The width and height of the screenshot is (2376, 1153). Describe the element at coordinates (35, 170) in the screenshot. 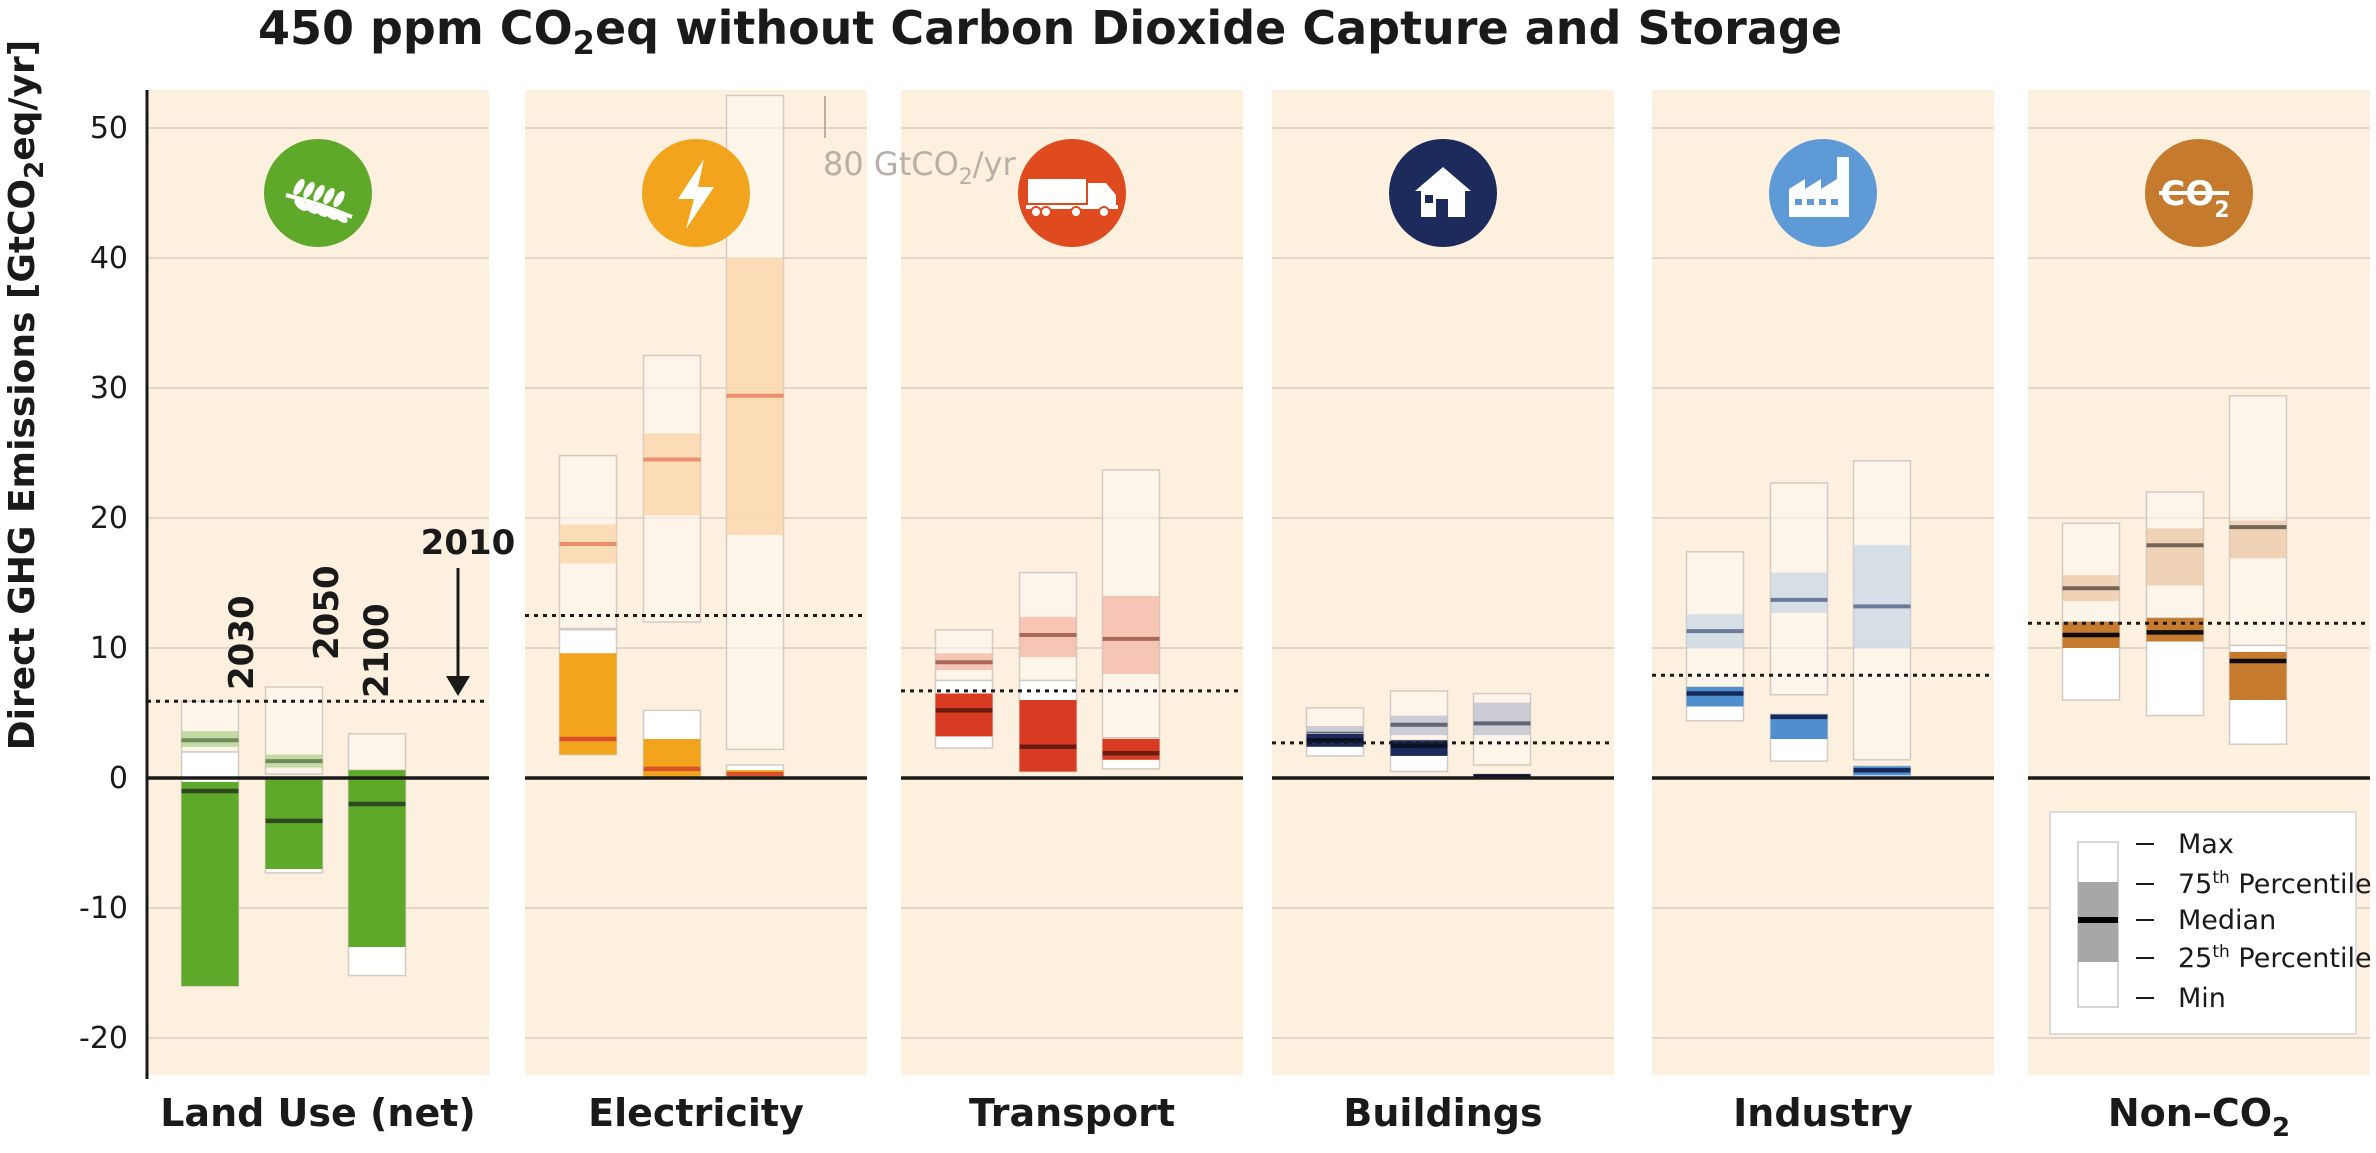

I see `y-axis-label-sub: 2` at that location.